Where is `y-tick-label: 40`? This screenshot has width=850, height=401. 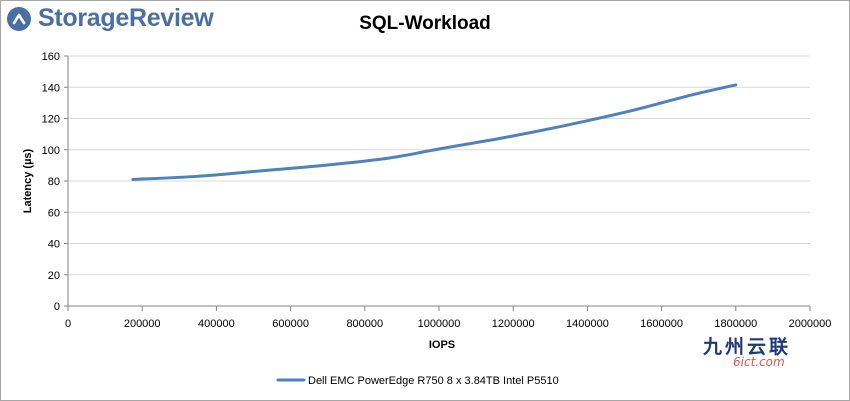 y-tick-label: 40 is located at coordinates (54, 245).